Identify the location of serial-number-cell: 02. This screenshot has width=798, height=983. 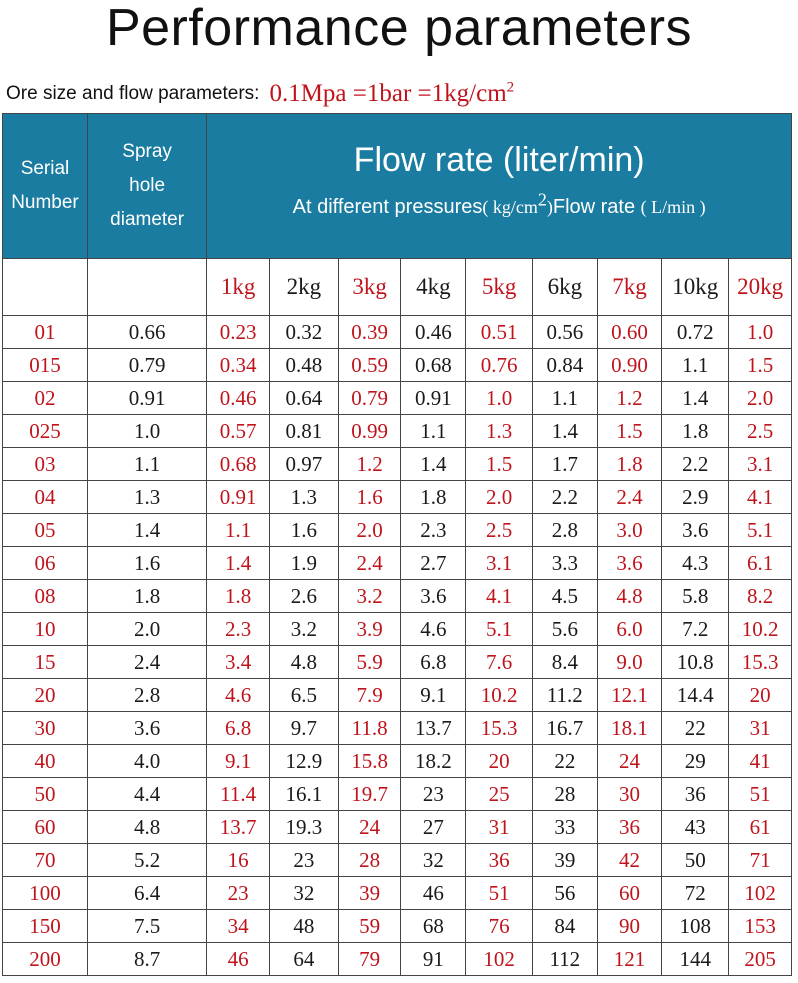
(45, 398).